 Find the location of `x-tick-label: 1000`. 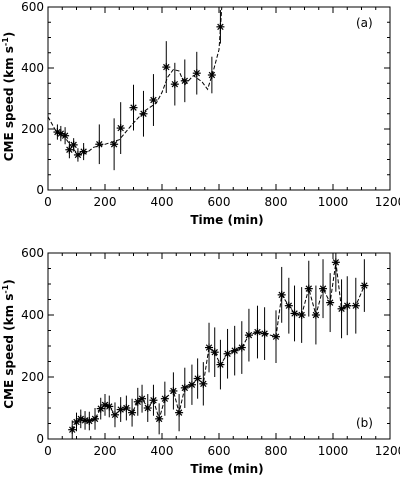

x-tick-label: 1000 is located at coordinates (333, 202).